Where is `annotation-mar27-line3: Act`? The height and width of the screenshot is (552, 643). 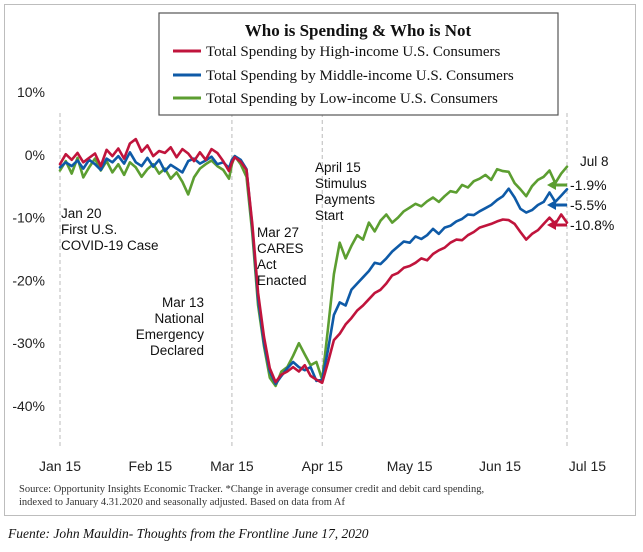
annotation-mar27-line3: Act is located at coordinates (267, 264).